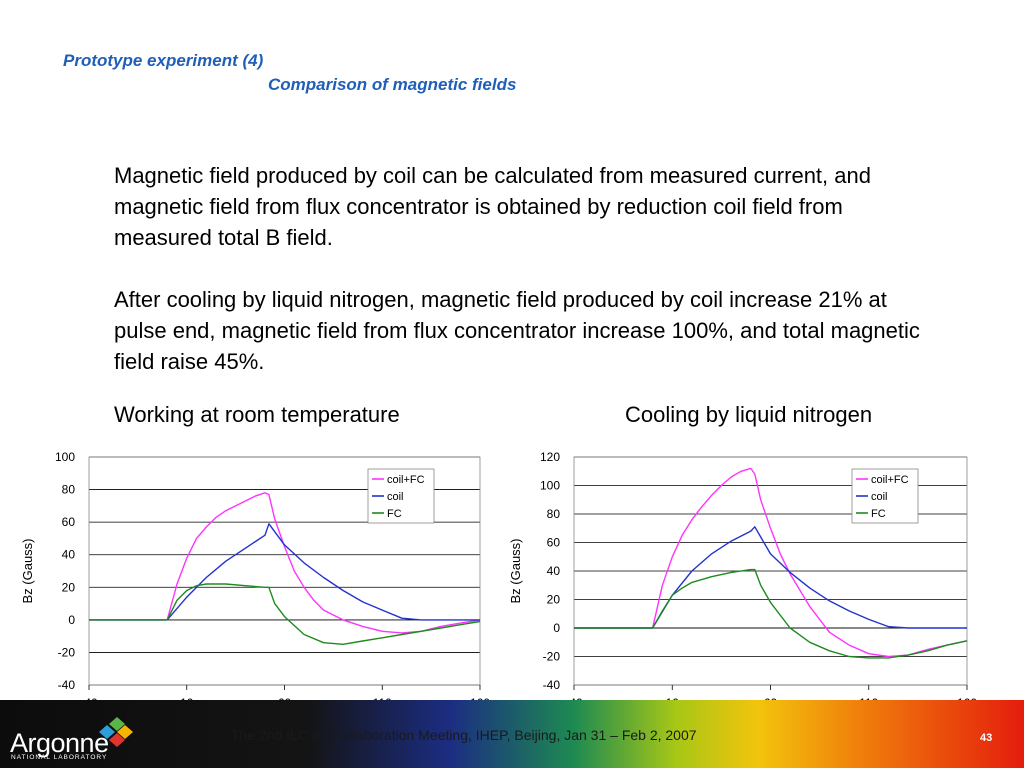 This screenshot has width=1024, height=768. What do you see at coordinates (59, 743) in the screenshot?
I see `argonne-logo-text: Argonne` at bounding box center [59, 743].